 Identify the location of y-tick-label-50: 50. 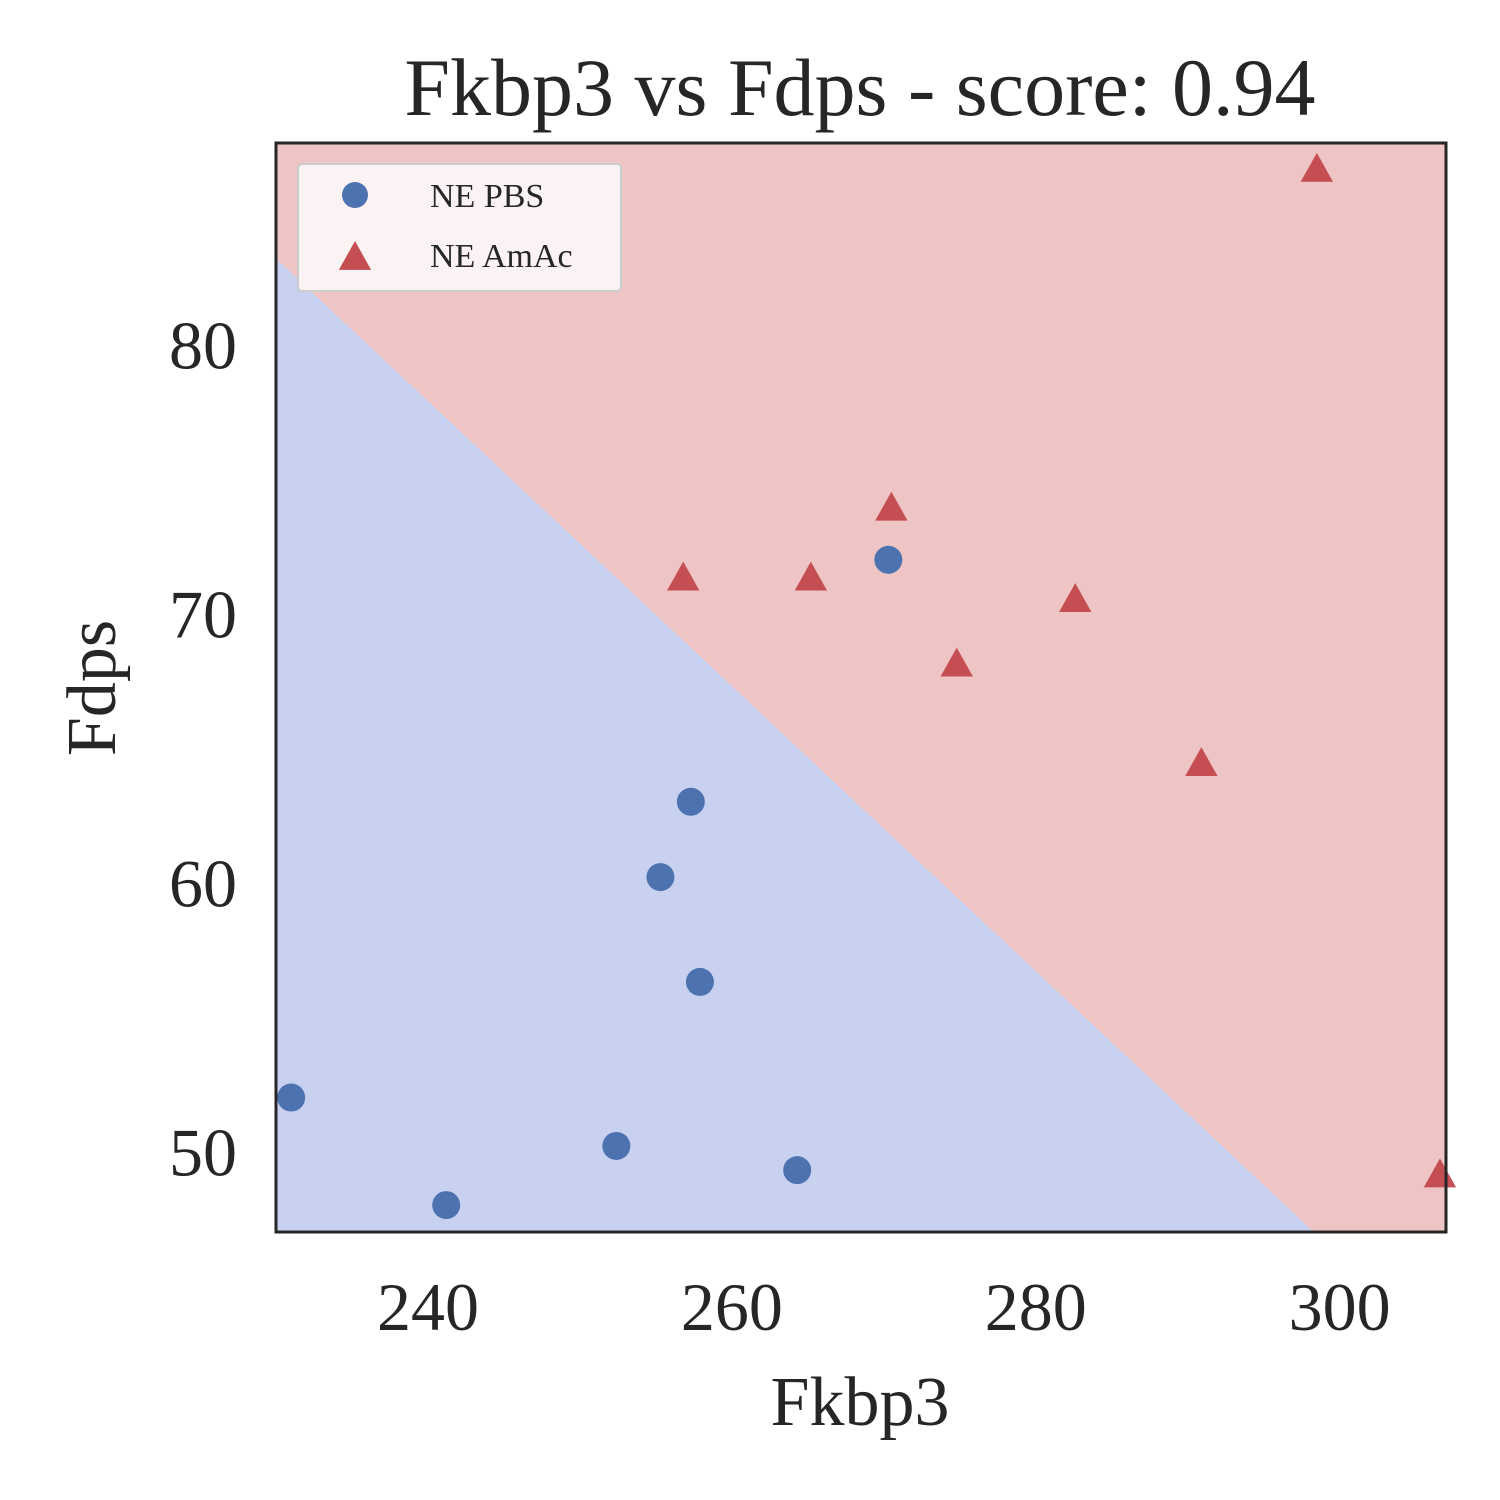
(203, 1152).